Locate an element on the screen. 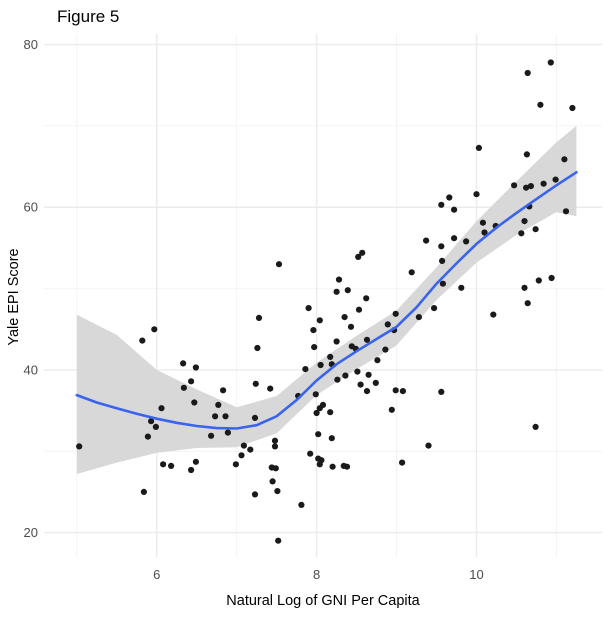  y-tick-label: 40 is located at coordinates (31, 369).